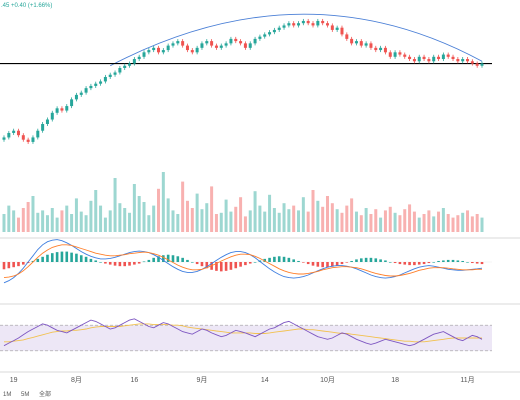 This screenshot has width=520, height=400. Describe the element at coordinates (45, 394) in the screenshot. I see `timeframe-2: 全部` at that location.